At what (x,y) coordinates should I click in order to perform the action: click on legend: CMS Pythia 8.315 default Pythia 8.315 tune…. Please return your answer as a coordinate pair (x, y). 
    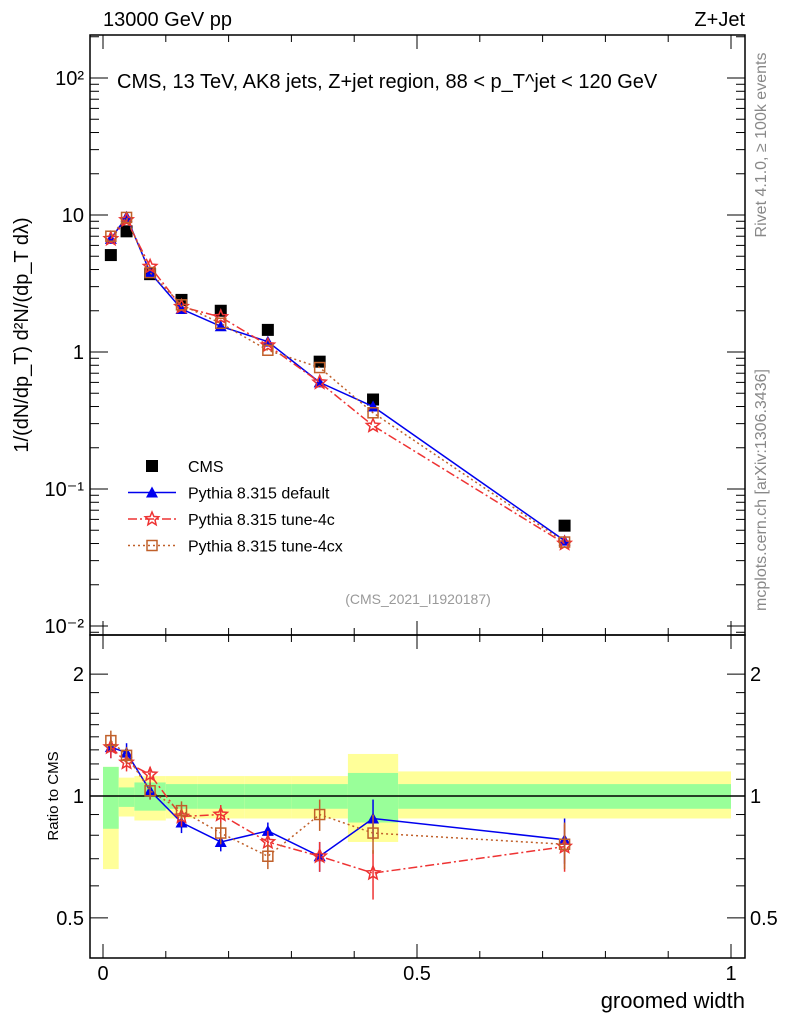
    Looking at the image, I should click on (235, 507).